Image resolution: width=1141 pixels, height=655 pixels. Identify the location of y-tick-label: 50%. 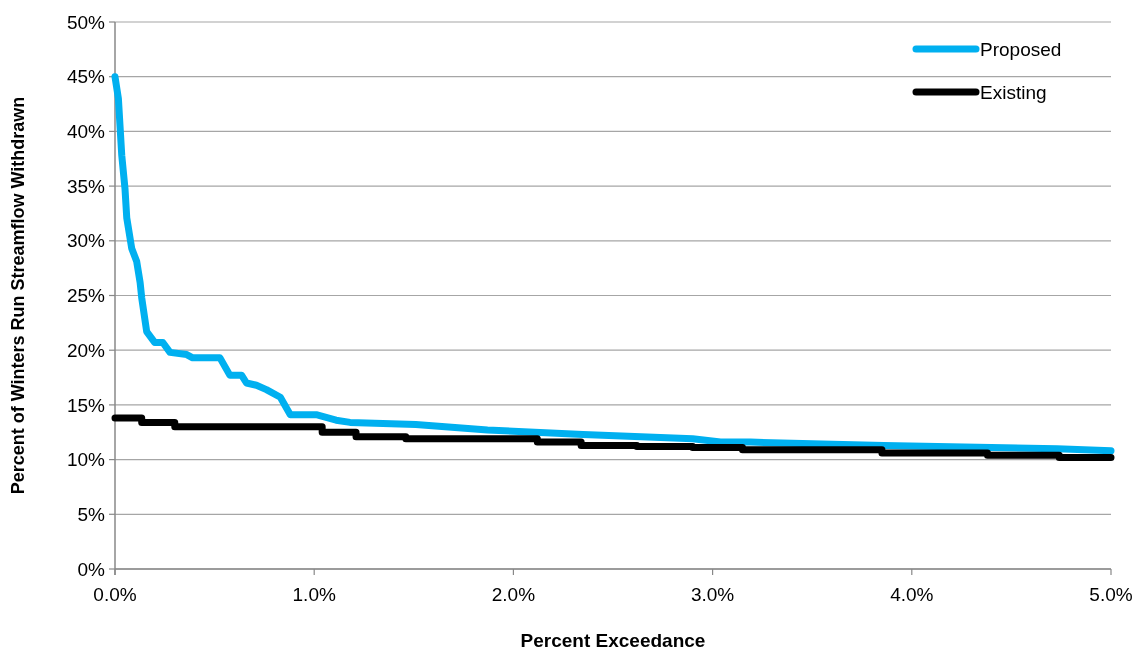
(86, 22).